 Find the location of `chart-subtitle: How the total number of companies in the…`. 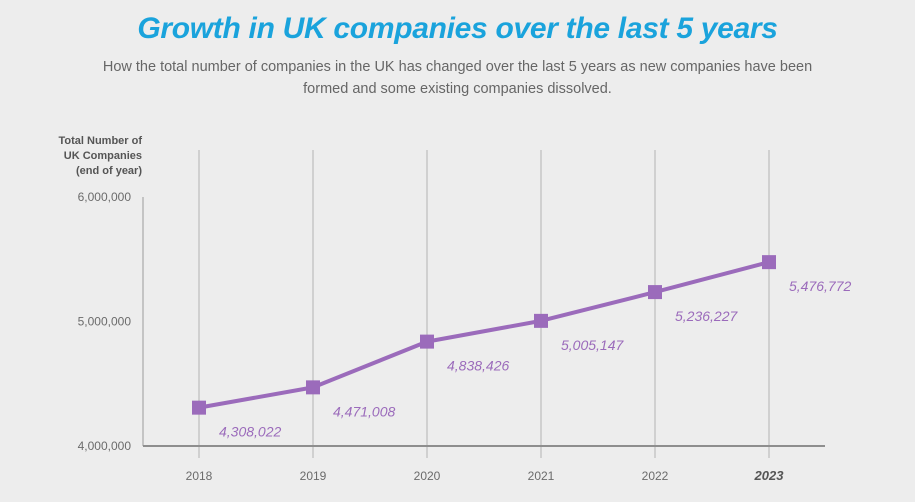

chart-subtitle: How the total number of companies in the… is located at coordinates (457, 78).